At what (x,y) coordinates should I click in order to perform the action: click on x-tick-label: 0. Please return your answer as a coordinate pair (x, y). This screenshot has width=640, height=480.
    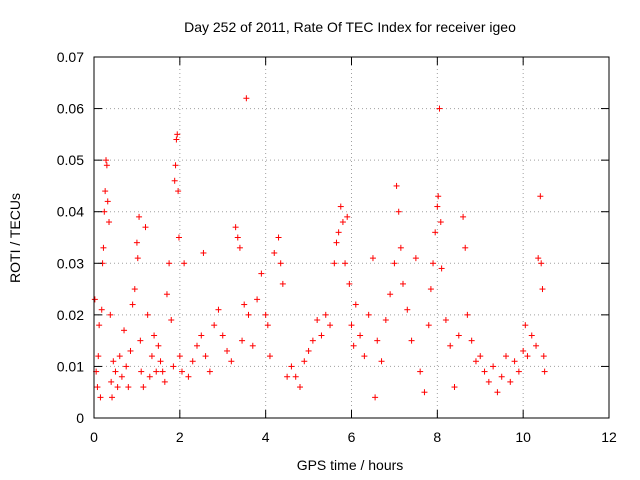
    Looking at the image, I should click on (94, 437).